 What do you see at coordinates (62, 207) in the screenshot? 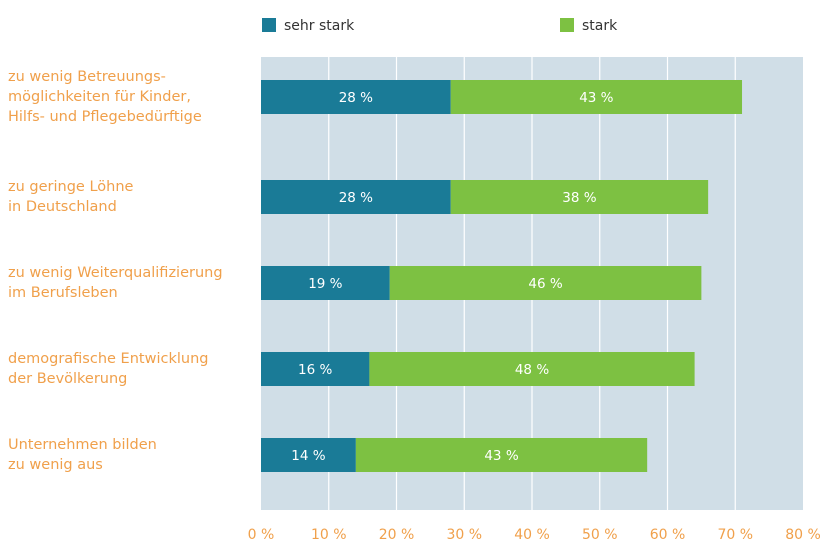
I see `category-label: in Deutschland` at bounding box center [62, 207].